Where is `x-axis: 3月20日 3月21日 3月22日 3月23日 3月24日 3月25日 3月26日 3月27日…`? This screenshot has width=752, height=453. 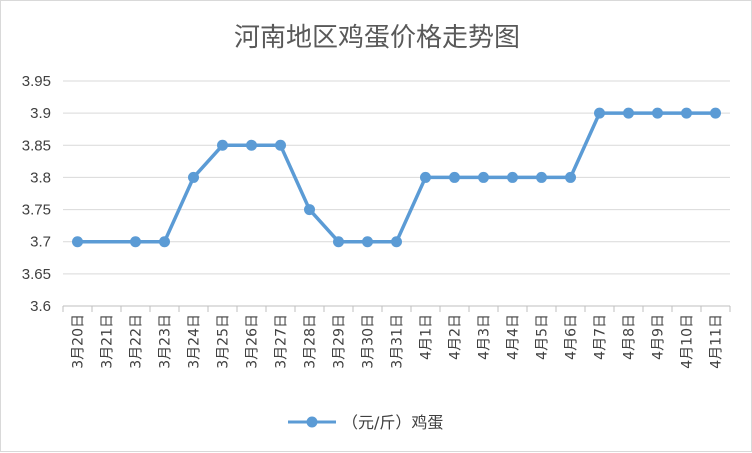
x-axis: 3月20日 3月21日 3月22日 3月23日 3月24日 3月25日 3月26日 3月27日… is located at coordinates (396, 337).